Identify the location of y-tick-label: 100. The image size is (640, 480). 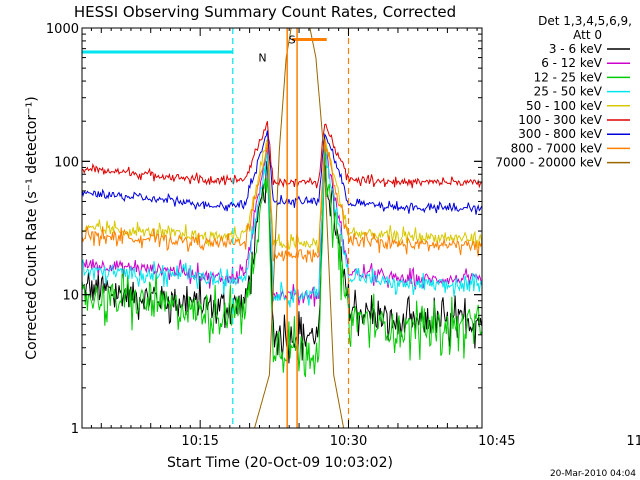
(66, 162).